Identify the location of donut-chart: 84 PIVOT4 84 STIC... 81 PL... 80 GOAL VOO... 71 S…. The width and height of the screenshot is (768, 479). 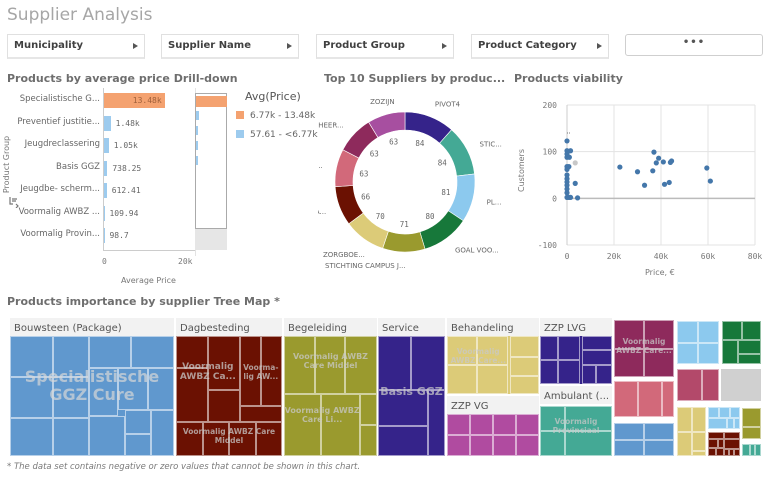
(418, 182).